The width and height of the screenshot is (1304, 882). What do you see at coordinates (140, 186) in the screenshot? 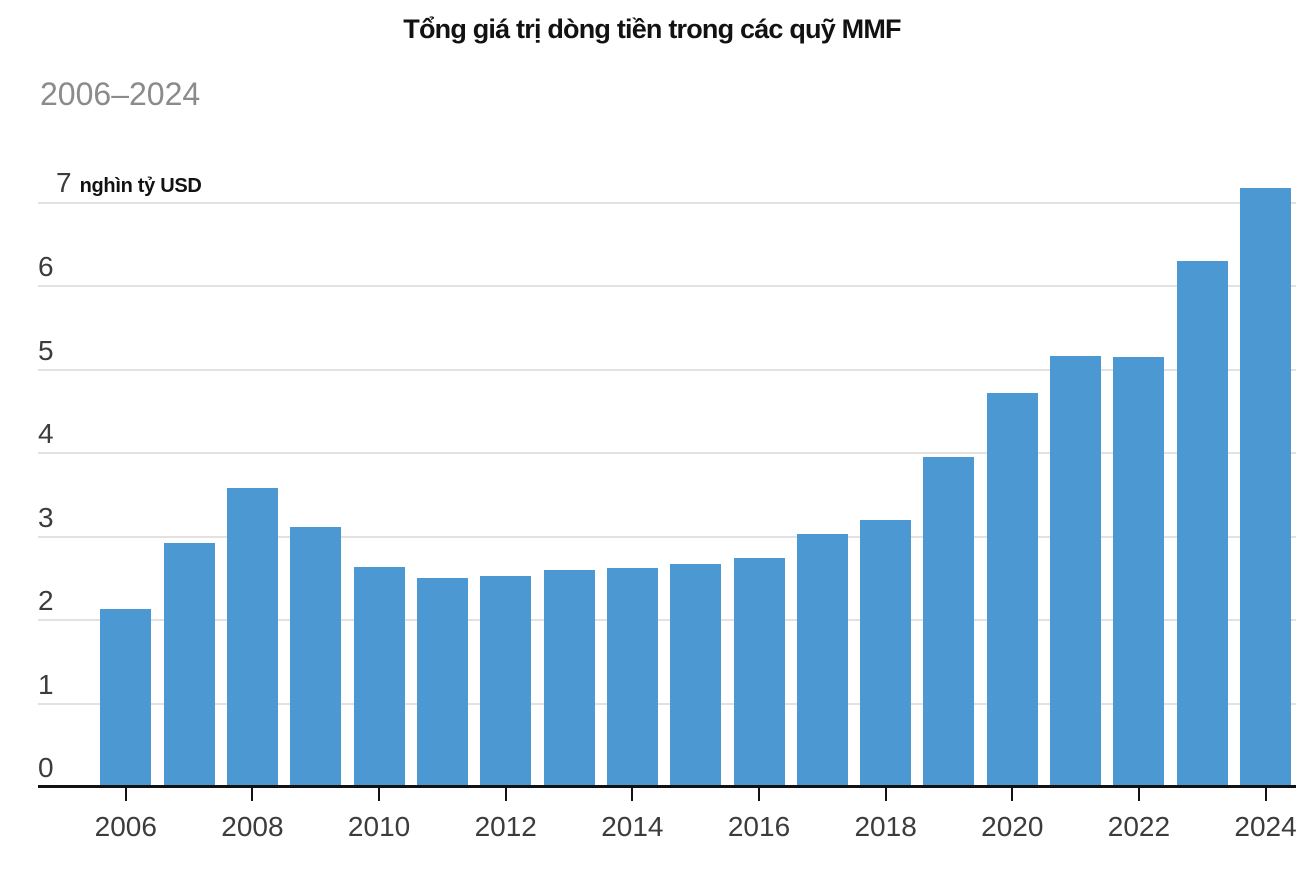
I see `y-axis-unit-text: nghìn tỷ USD` at bounding box center [140, 186].